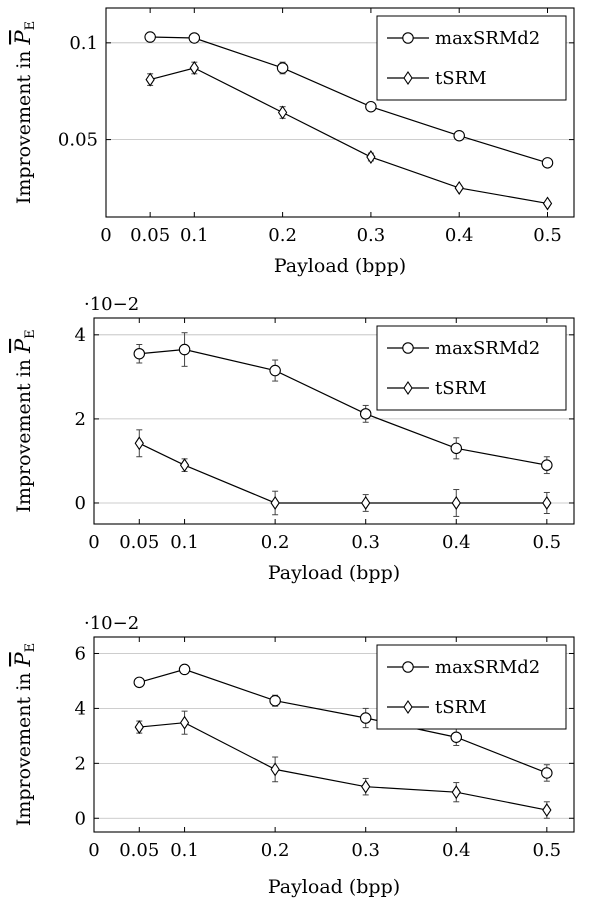  What do you see at coordinates (83, 43) in the screenshot?
I see `y-tick-label: 0.1` at bounding box center [83, 43].